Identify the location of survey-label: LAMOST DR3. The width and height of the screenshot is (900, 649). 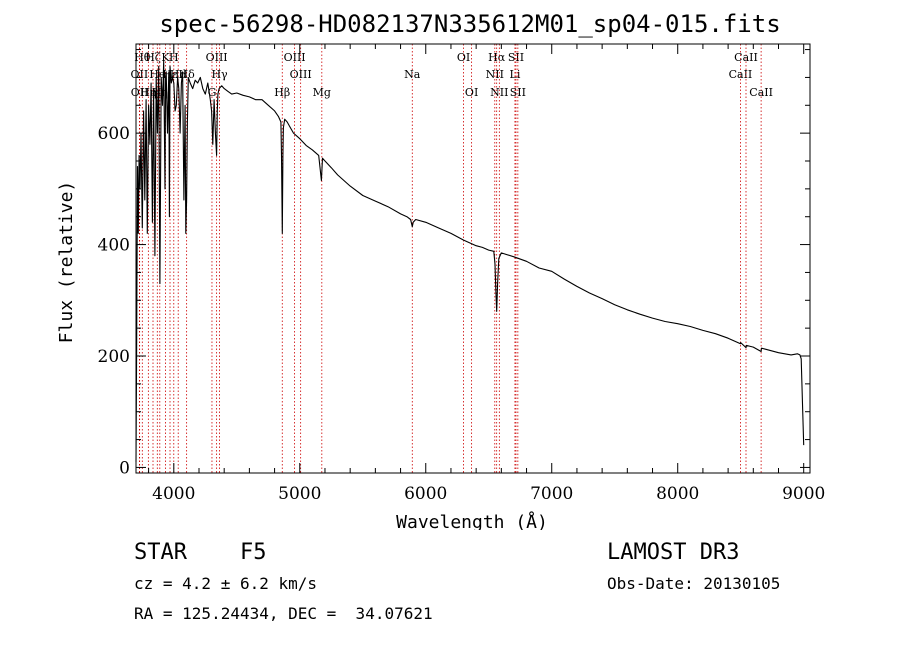
(673, 552).